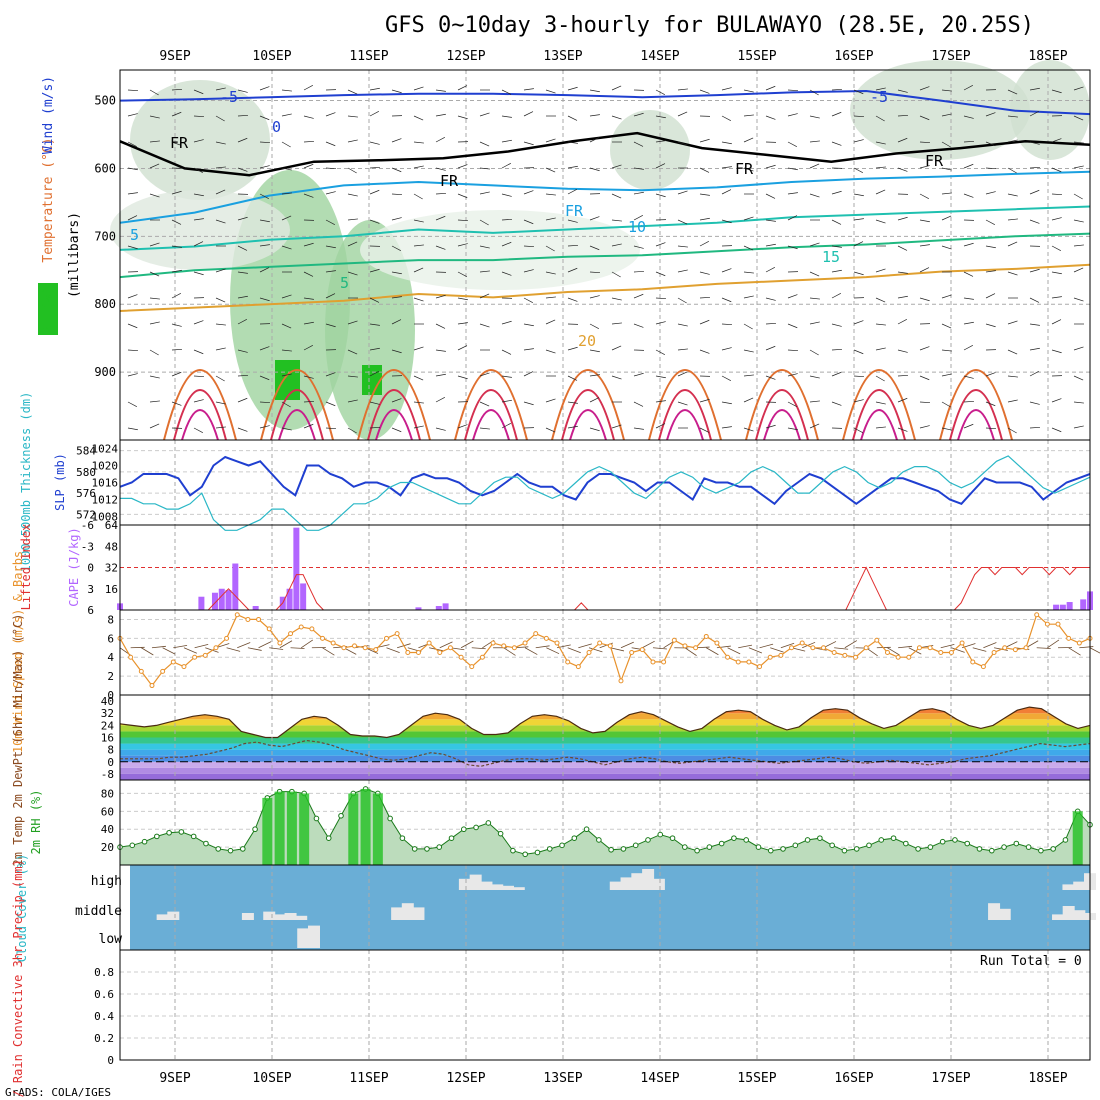 This screenshot has width=1100, height=1100. What do you see at coordinates (588, 425) in the screenshot?
I see `warm-isotherm` at bounding box center [588, 425].